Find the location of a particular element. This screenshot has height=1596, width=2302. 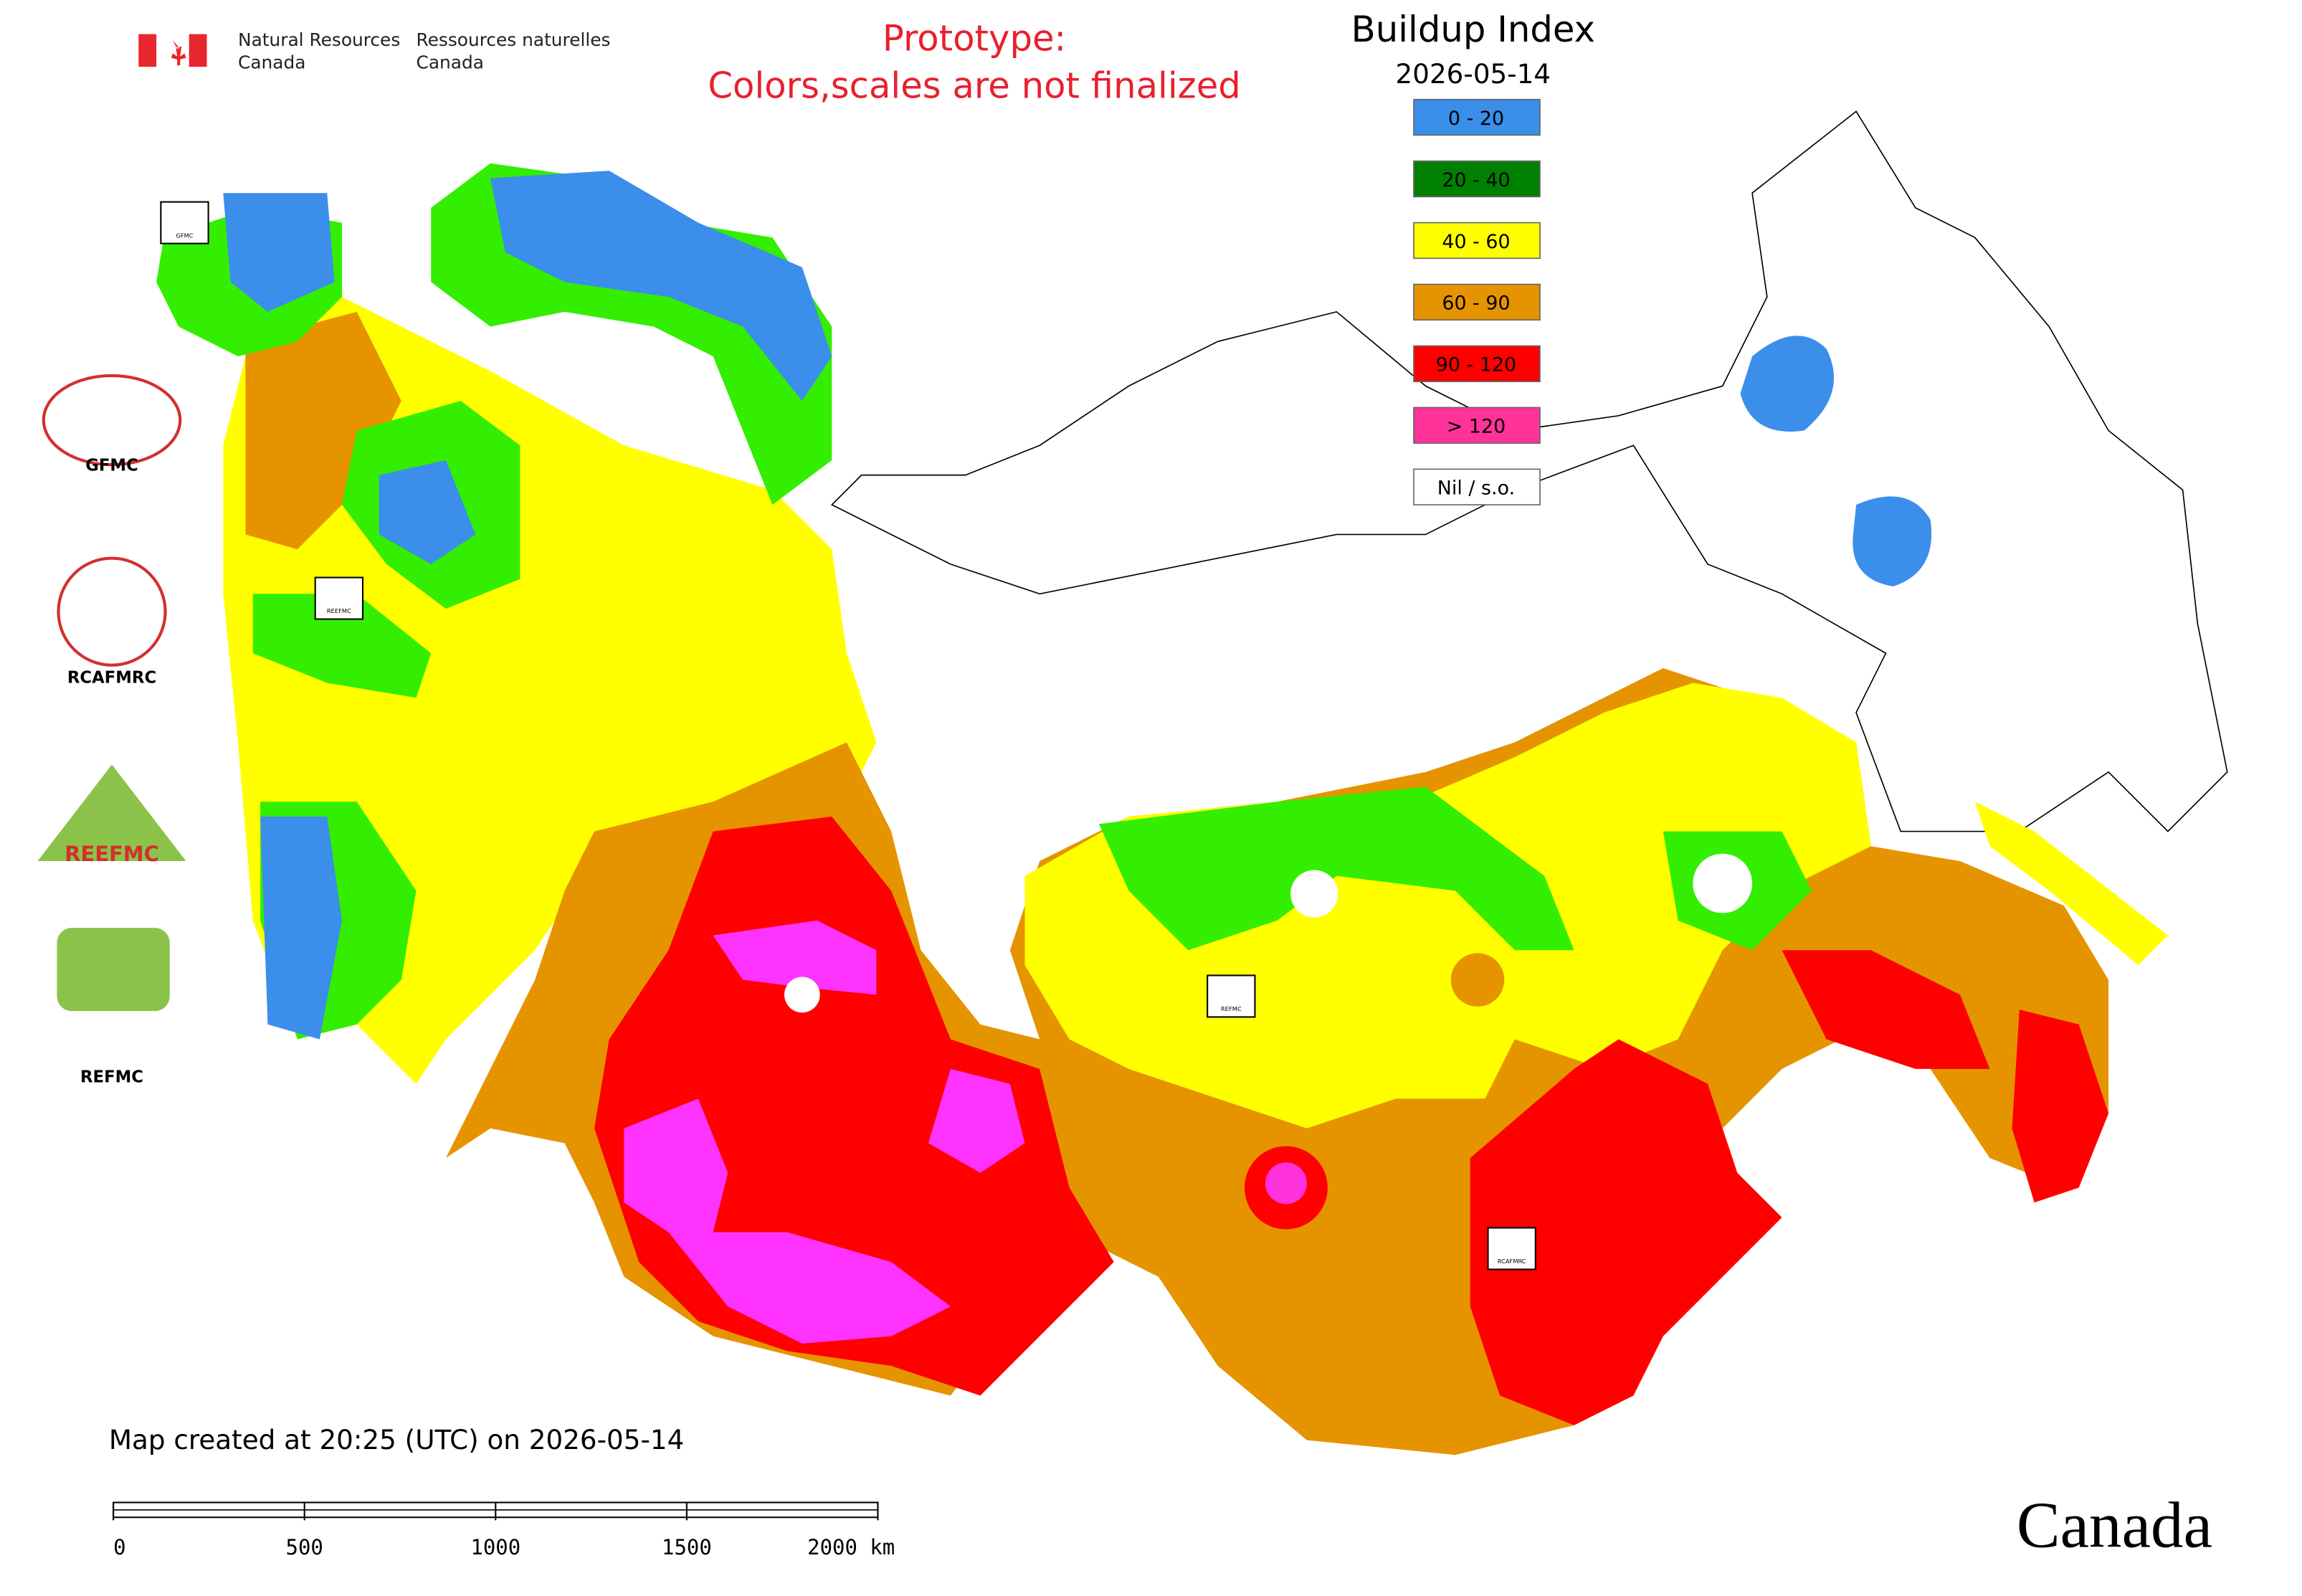

marker-label: REEFMC is located at coordinates (339, 610).